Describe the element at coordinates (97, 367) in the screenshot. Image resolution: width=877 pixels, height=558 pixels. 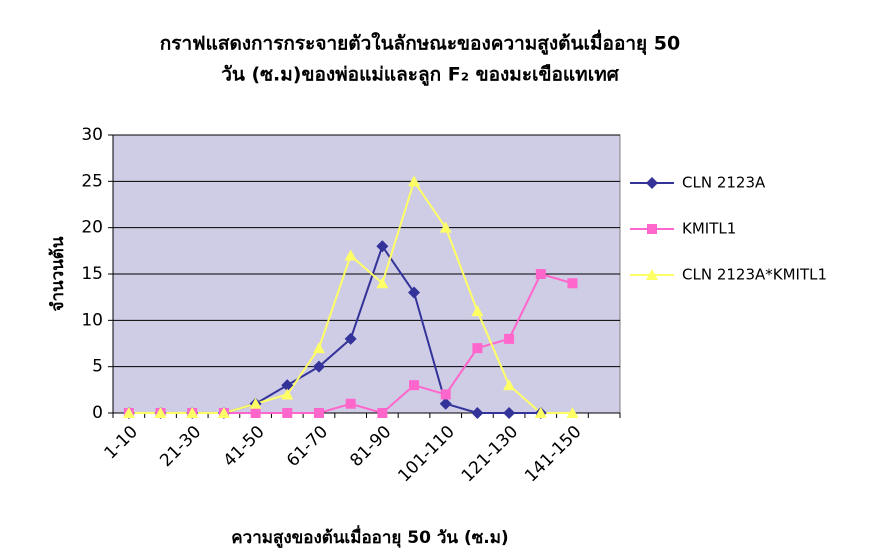
I see `y-tick-label: 5` at that location.